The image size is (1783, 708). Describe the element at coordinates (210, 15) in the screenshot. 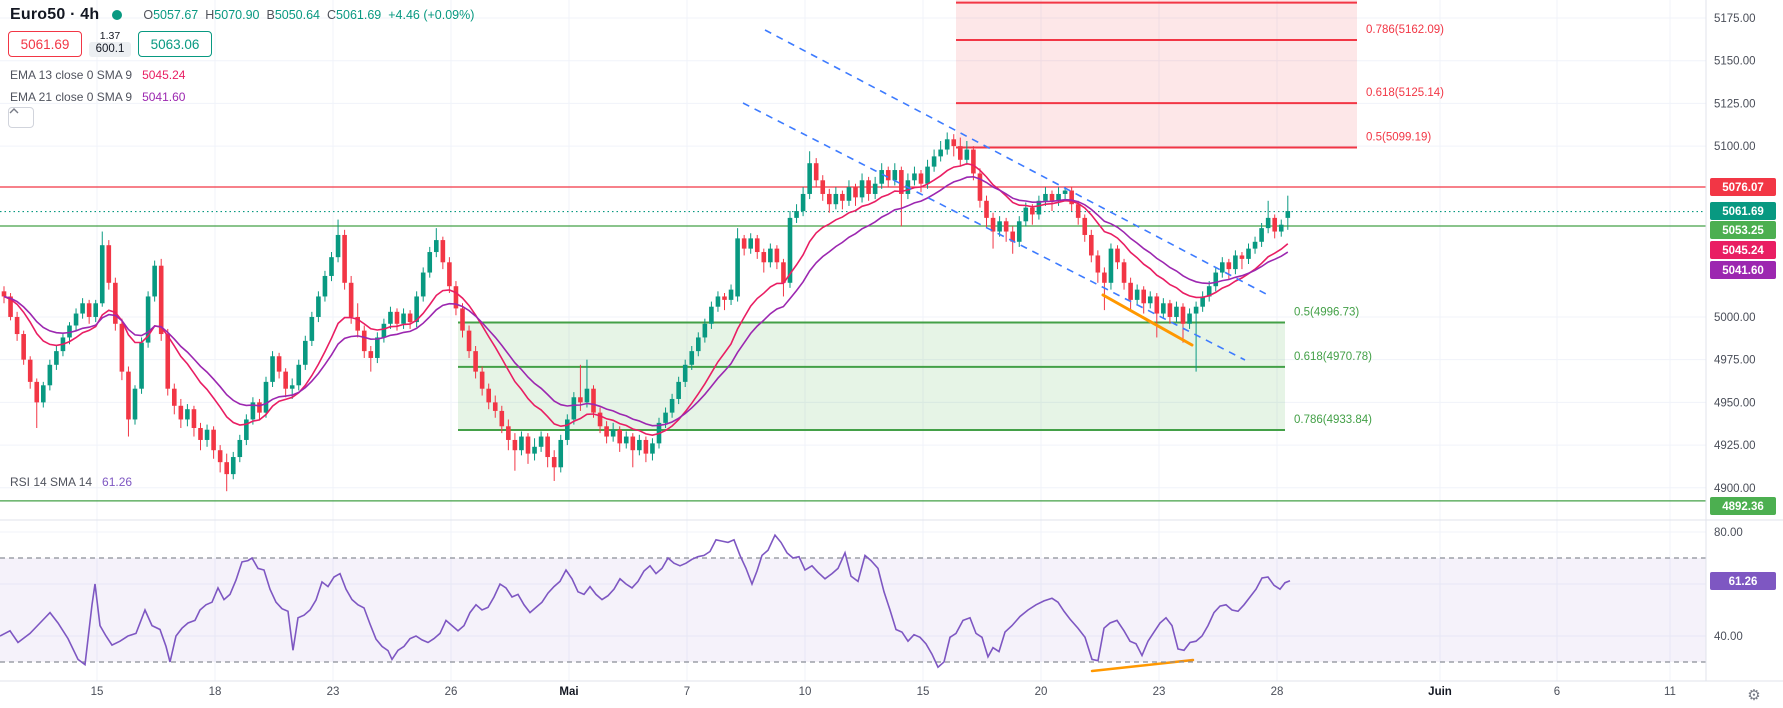

I see `high-label: H` at that location.